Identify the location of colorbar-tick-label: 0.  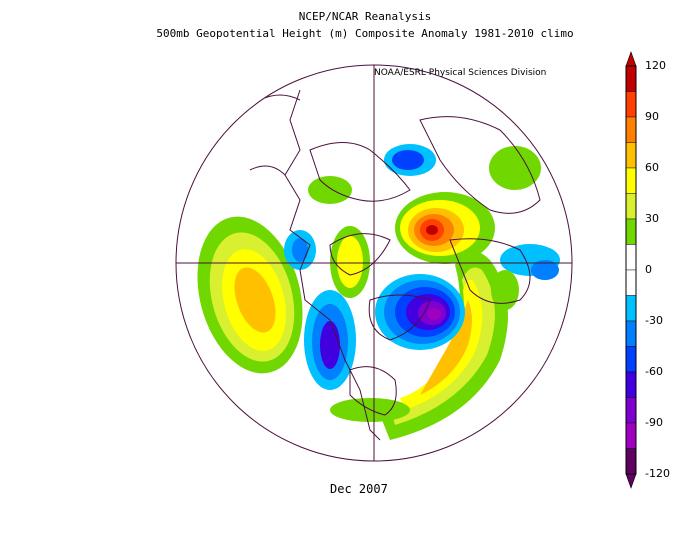
(648, 269).